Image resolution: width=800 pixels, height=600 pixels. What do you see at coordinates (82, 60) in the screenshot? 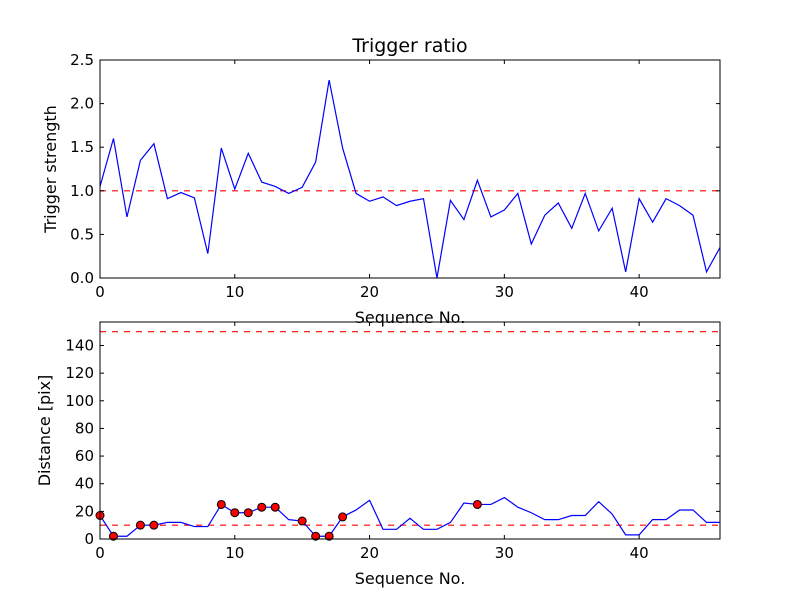
I see `trigger-y-tick-label: 2.5` at bounding box center [82, 60].